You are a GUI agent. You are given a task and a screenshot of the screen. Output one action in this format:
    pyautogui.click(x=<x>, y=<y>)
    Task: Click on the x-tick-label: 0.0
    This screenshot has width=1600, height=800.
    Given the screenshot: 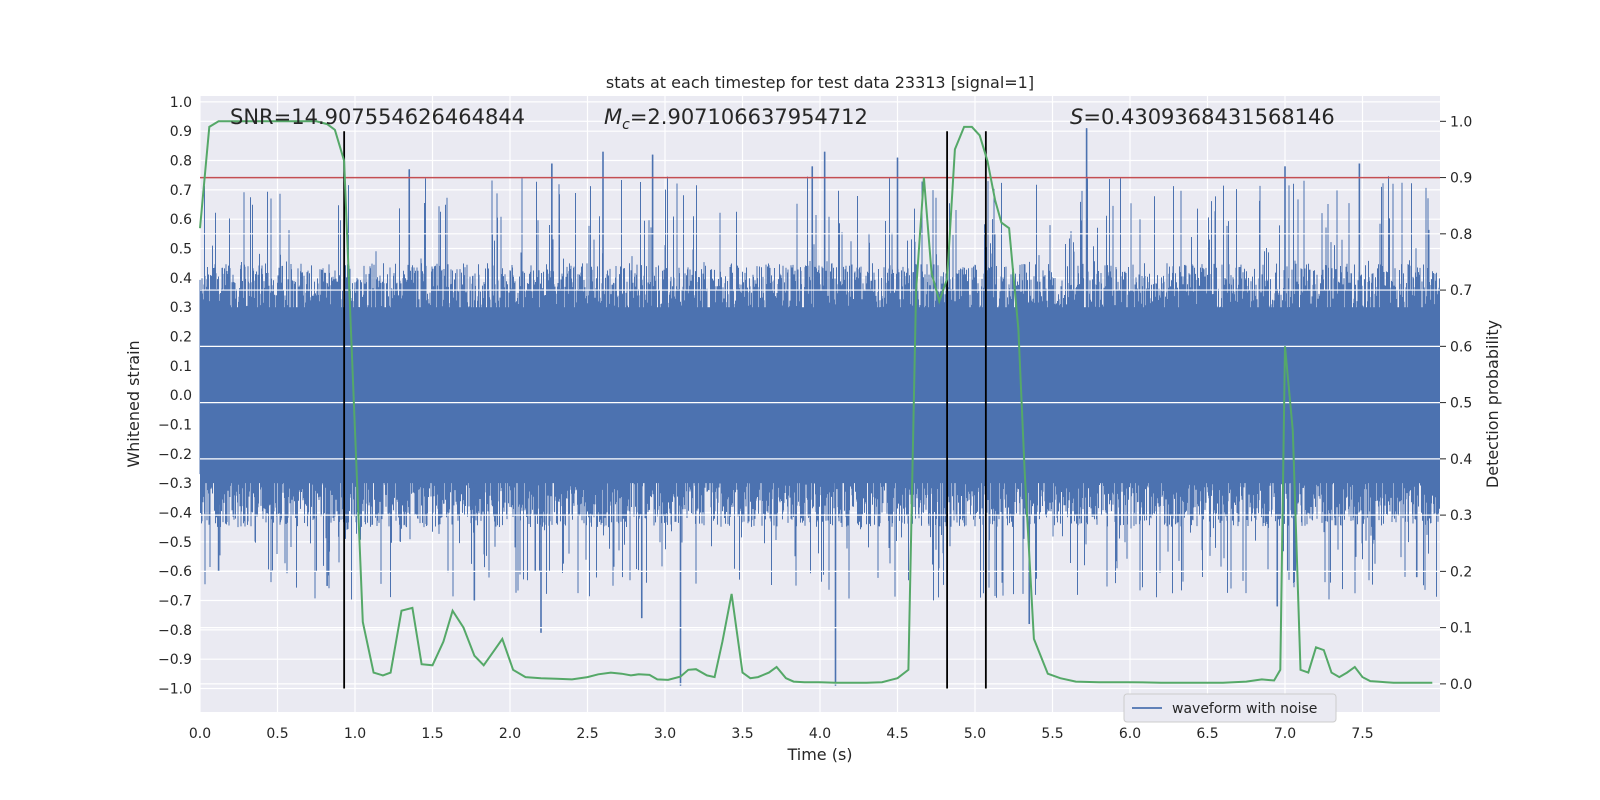 What is the action you would take?
    pyautogui.click(x=200, y=734)
    